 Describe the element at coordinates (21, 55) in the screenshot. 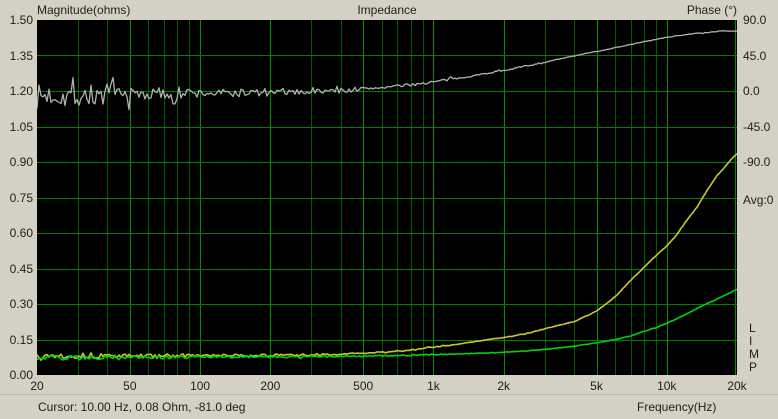

I see `y-left-tick-label: 1.35` at that location.